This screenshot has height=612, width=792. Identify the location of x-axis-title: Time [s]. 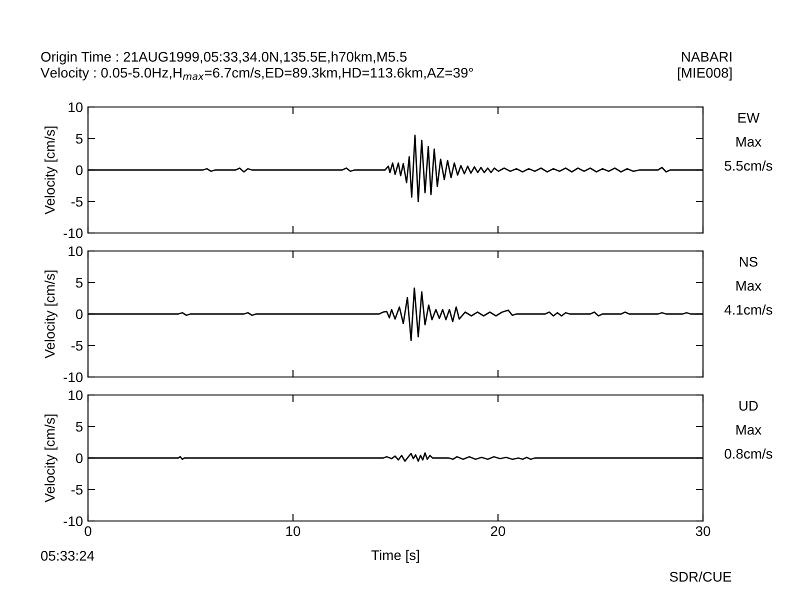
(395, 556).